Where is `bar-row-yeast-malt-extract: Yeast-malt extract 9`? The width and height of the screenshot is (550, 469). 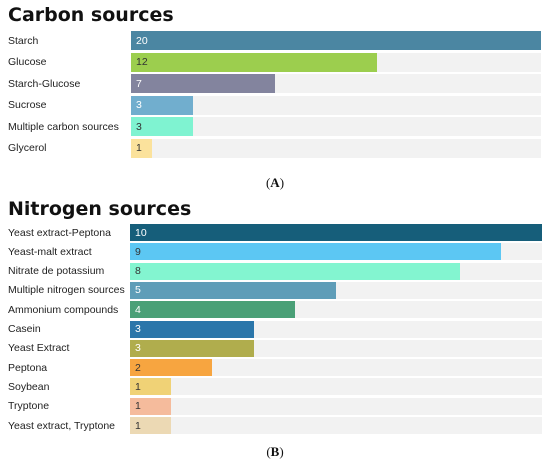
bar-row-yeast-malt-extract: Yeast-malt extract 9 is located at coordinates (275, 252).